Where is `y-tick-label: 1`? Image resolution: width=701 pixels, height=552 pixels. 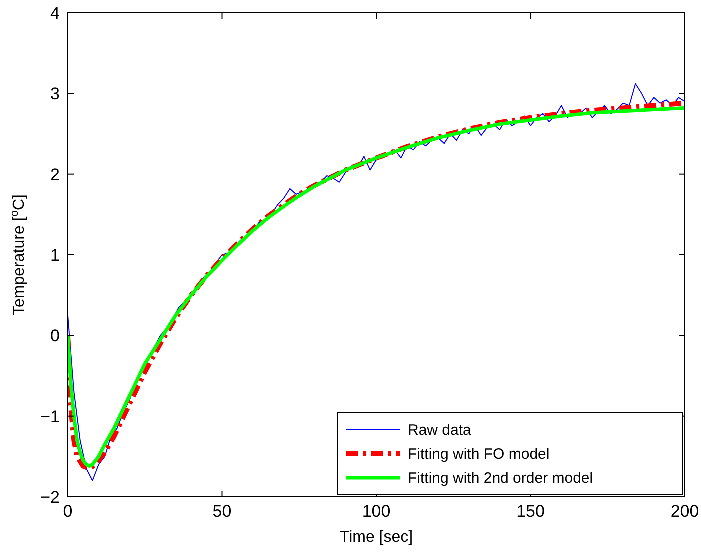
y-tick-label: 1 is located at coordinates (55, 255).